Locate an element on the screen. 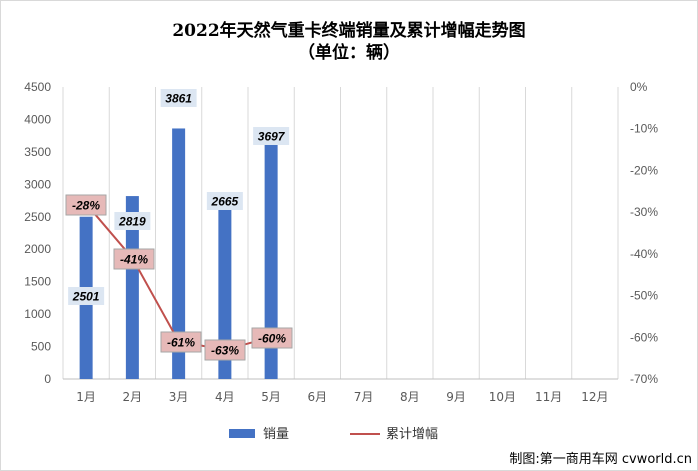 This screenshot has width=698, height=471. line-data-label: -41% is located at coordinates (134, 260).